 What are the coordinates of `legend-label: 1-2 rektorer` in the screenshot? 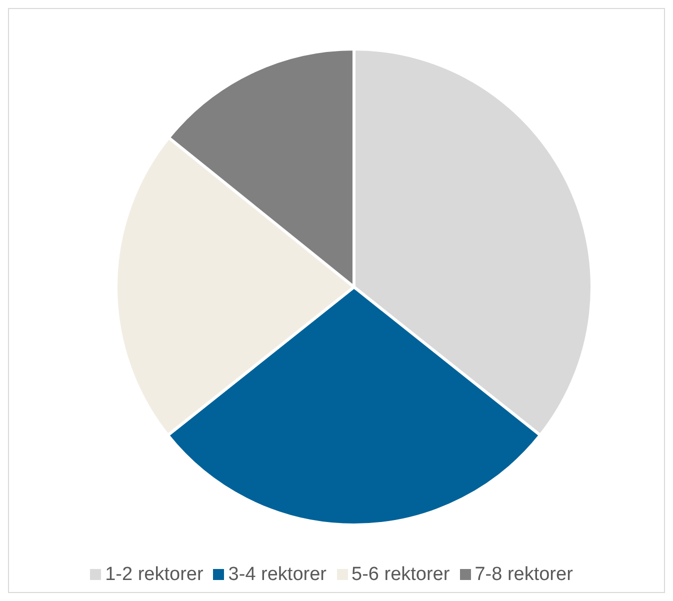 It's located at (154, 574).